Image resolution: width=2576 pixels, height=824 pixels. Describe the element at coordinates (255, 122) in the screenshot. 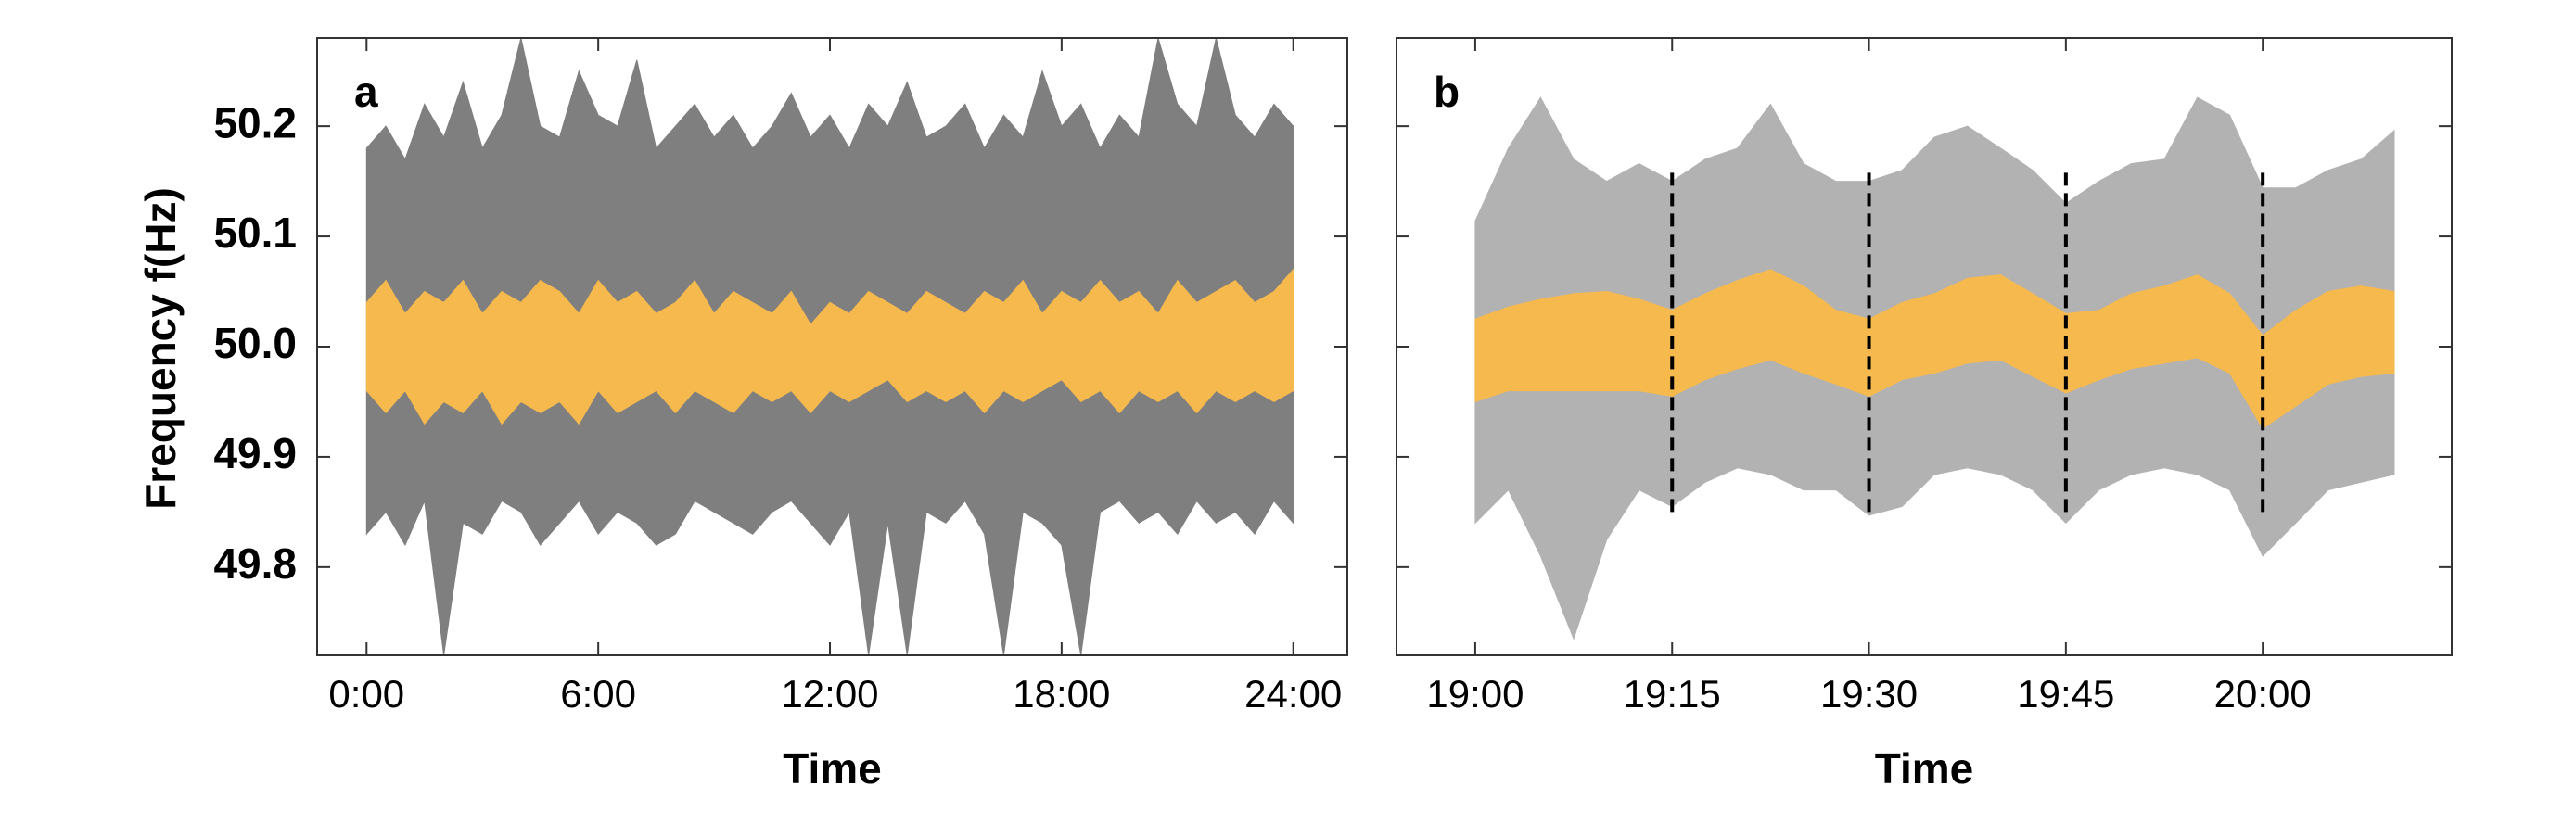

I see `y-tick-label: 50.2` at that location.